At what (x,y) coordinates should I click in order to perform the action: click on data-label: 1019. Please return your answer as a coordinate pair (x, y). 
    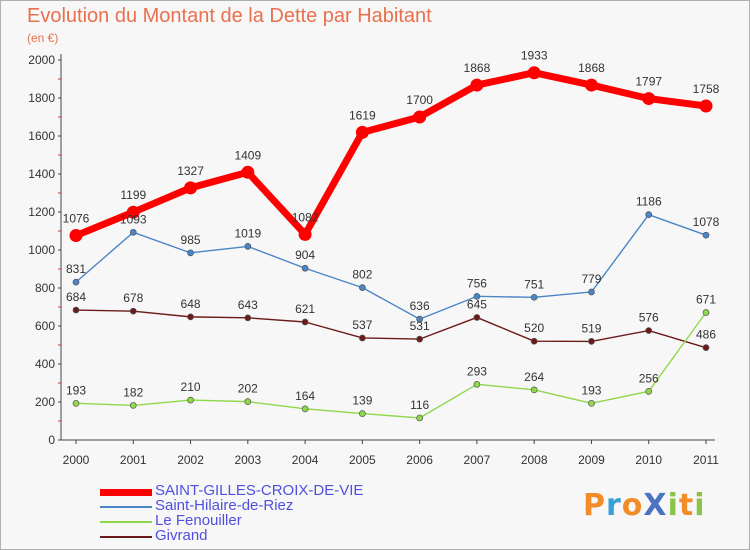
    Looking at the image, I should click on (247, 233).